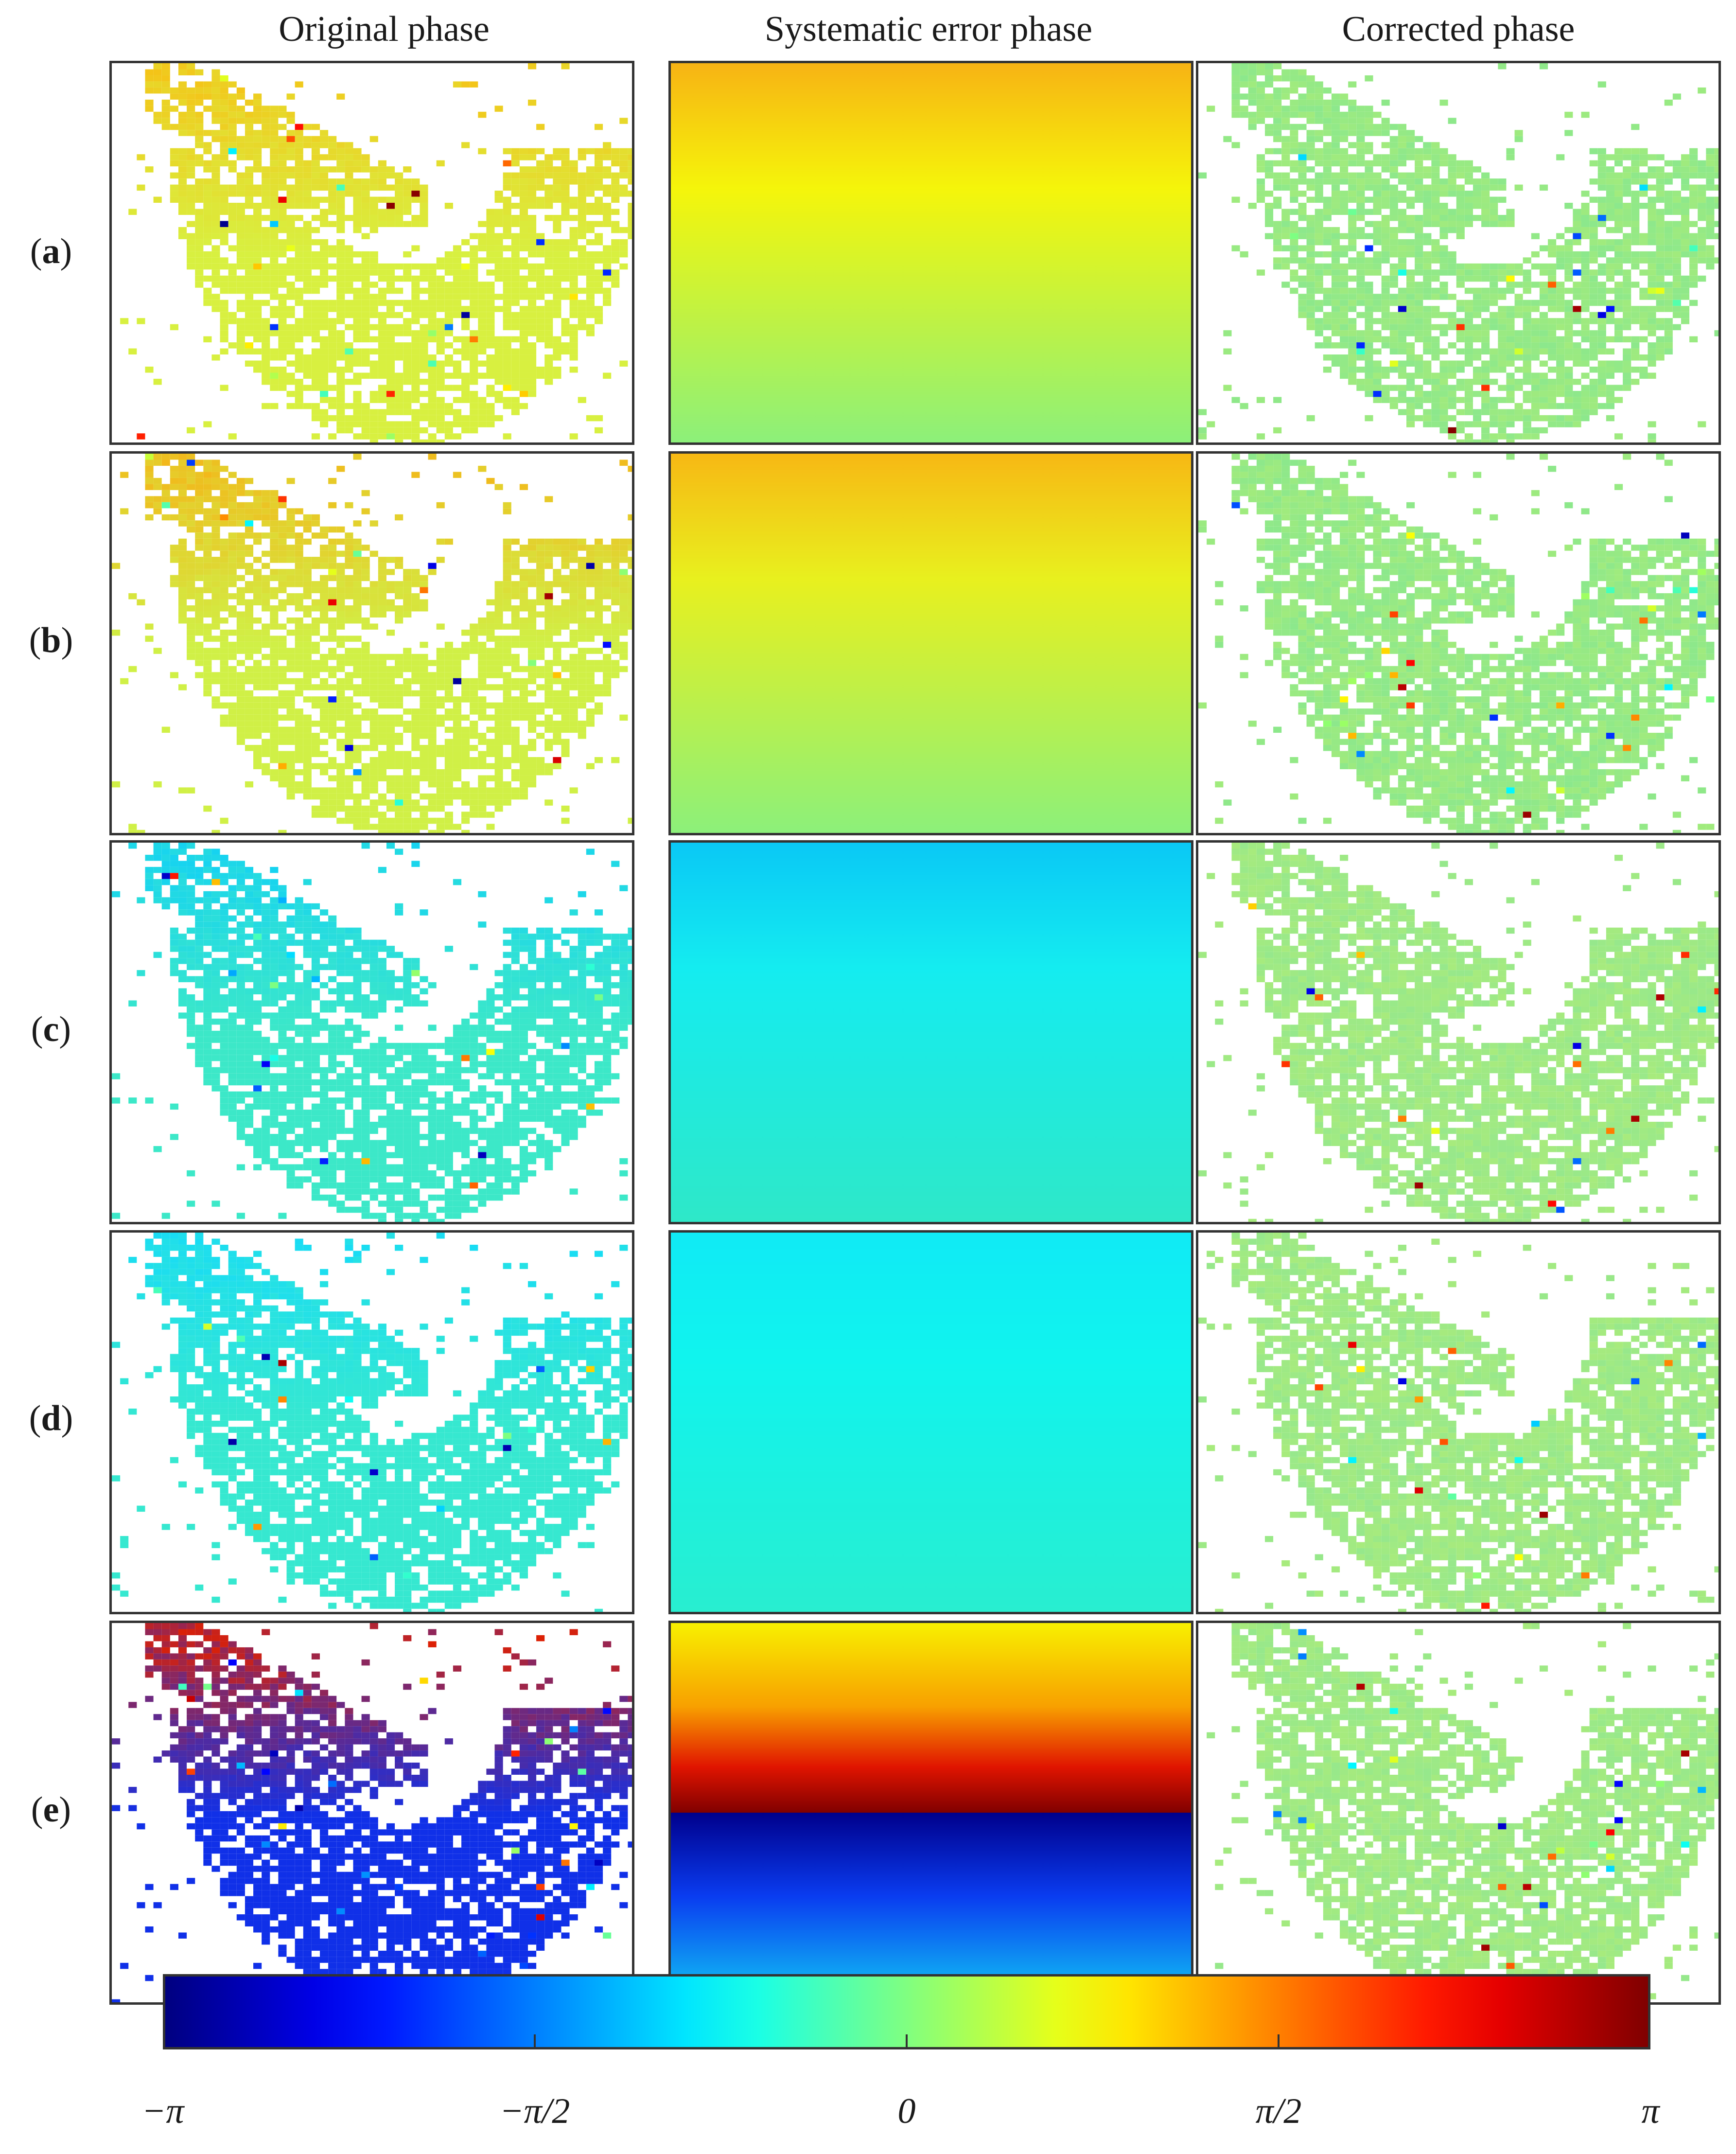 Image resolution: width=1736 pixels, height=2154 pixels. I want to click on panel-a-corrected, so click(1459, 253).